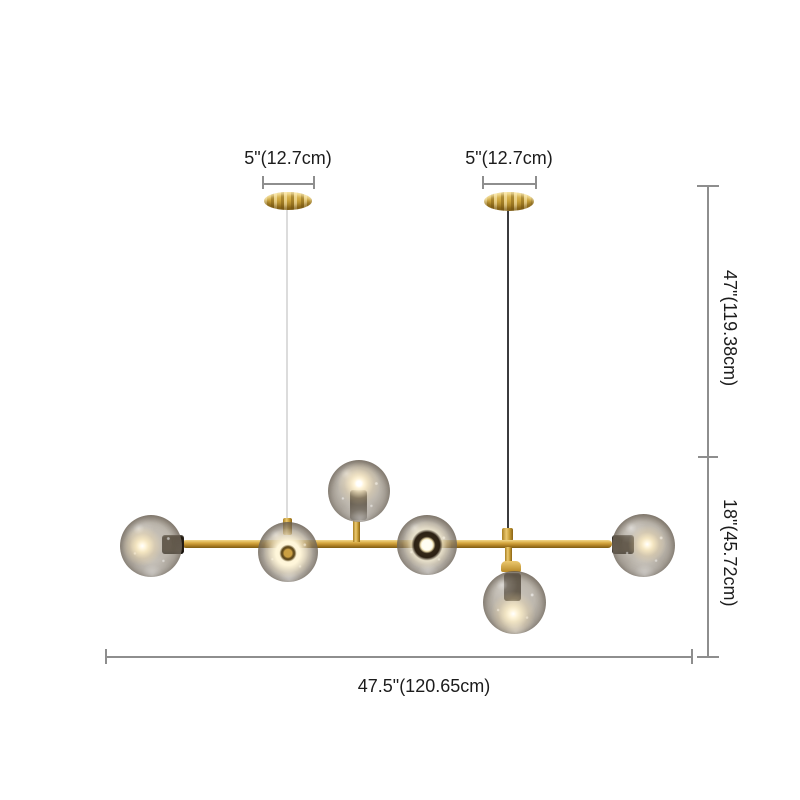 The height and width of the screenshot is (800, 800). Describe the element at coordinates (509, 184) in the screenshot. I see `dim-canopy-right-line` at that location.